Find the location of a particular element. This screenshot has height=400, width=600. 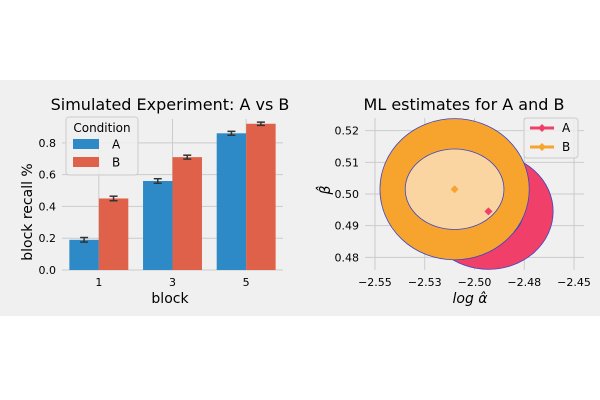

ml-chart-legend: A B is located at coordinates (551, 138).